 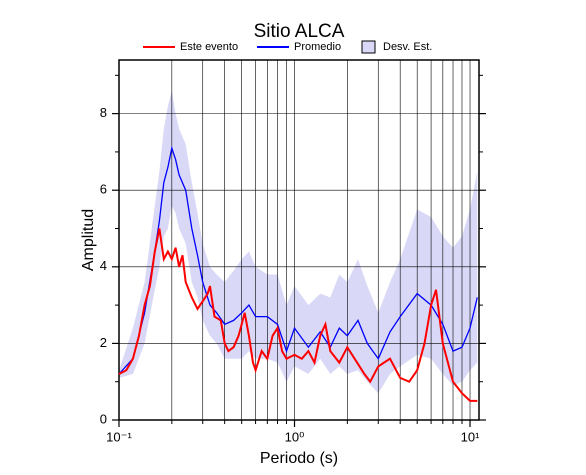 I want to click on legend-swatch, so click(x=368, y=47).